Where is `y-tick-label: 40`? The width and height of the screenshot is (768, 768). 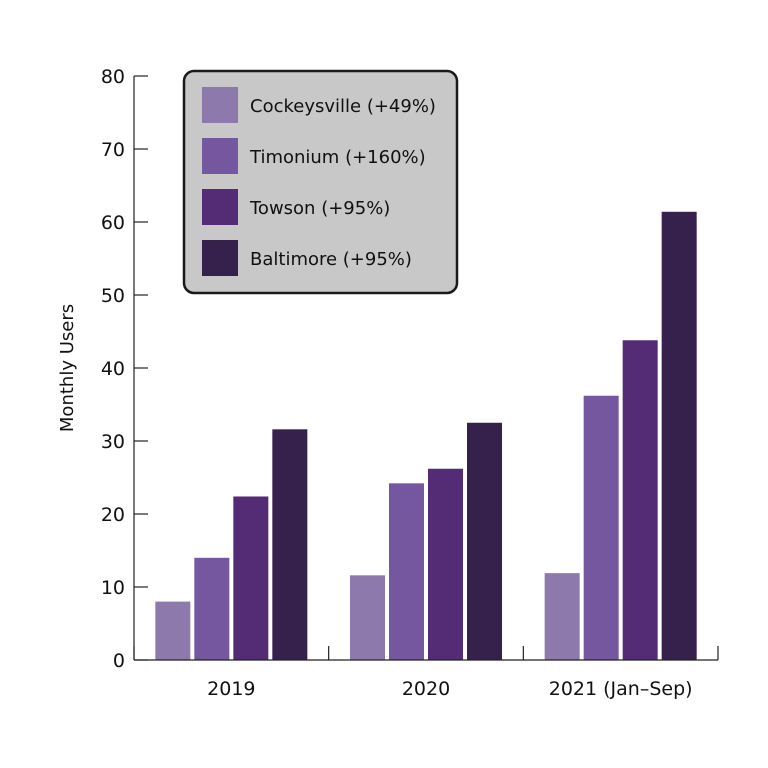
y-tick-label: 40 is located at coordinates (113, 369).